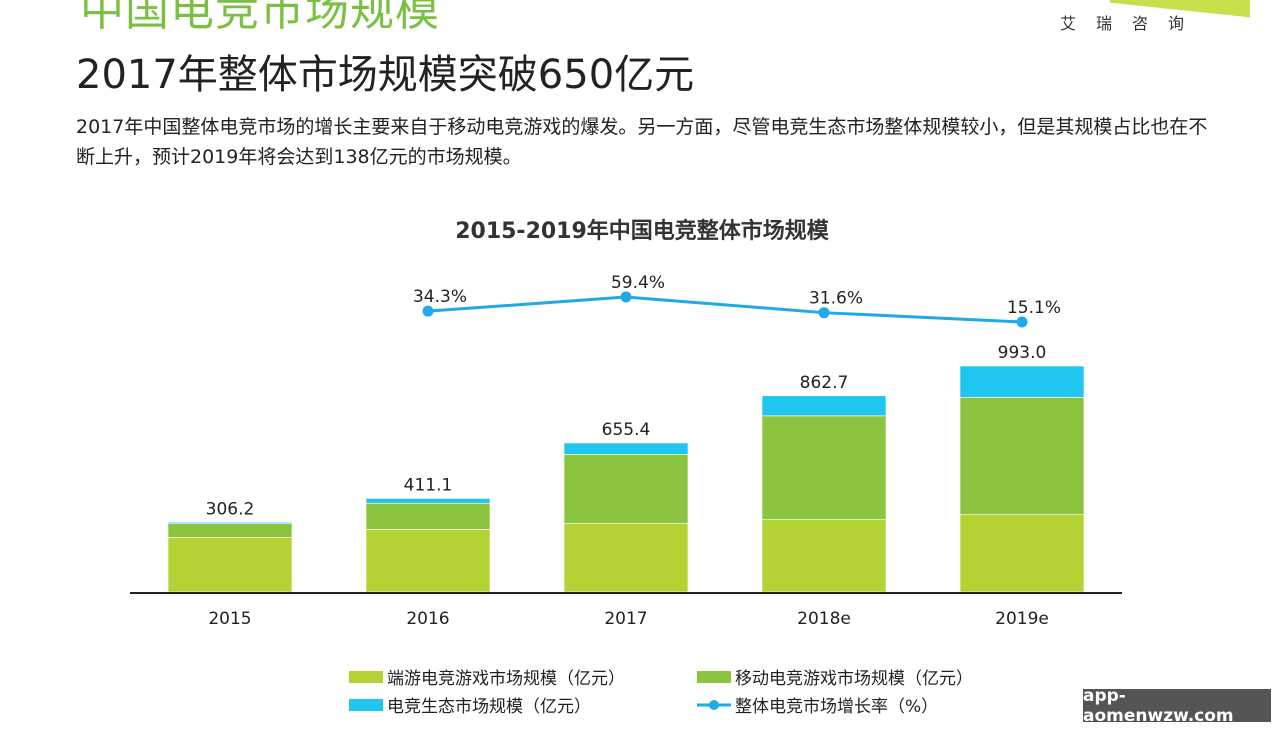  I want to click on total-label: 993.0, so click(1022, 353).